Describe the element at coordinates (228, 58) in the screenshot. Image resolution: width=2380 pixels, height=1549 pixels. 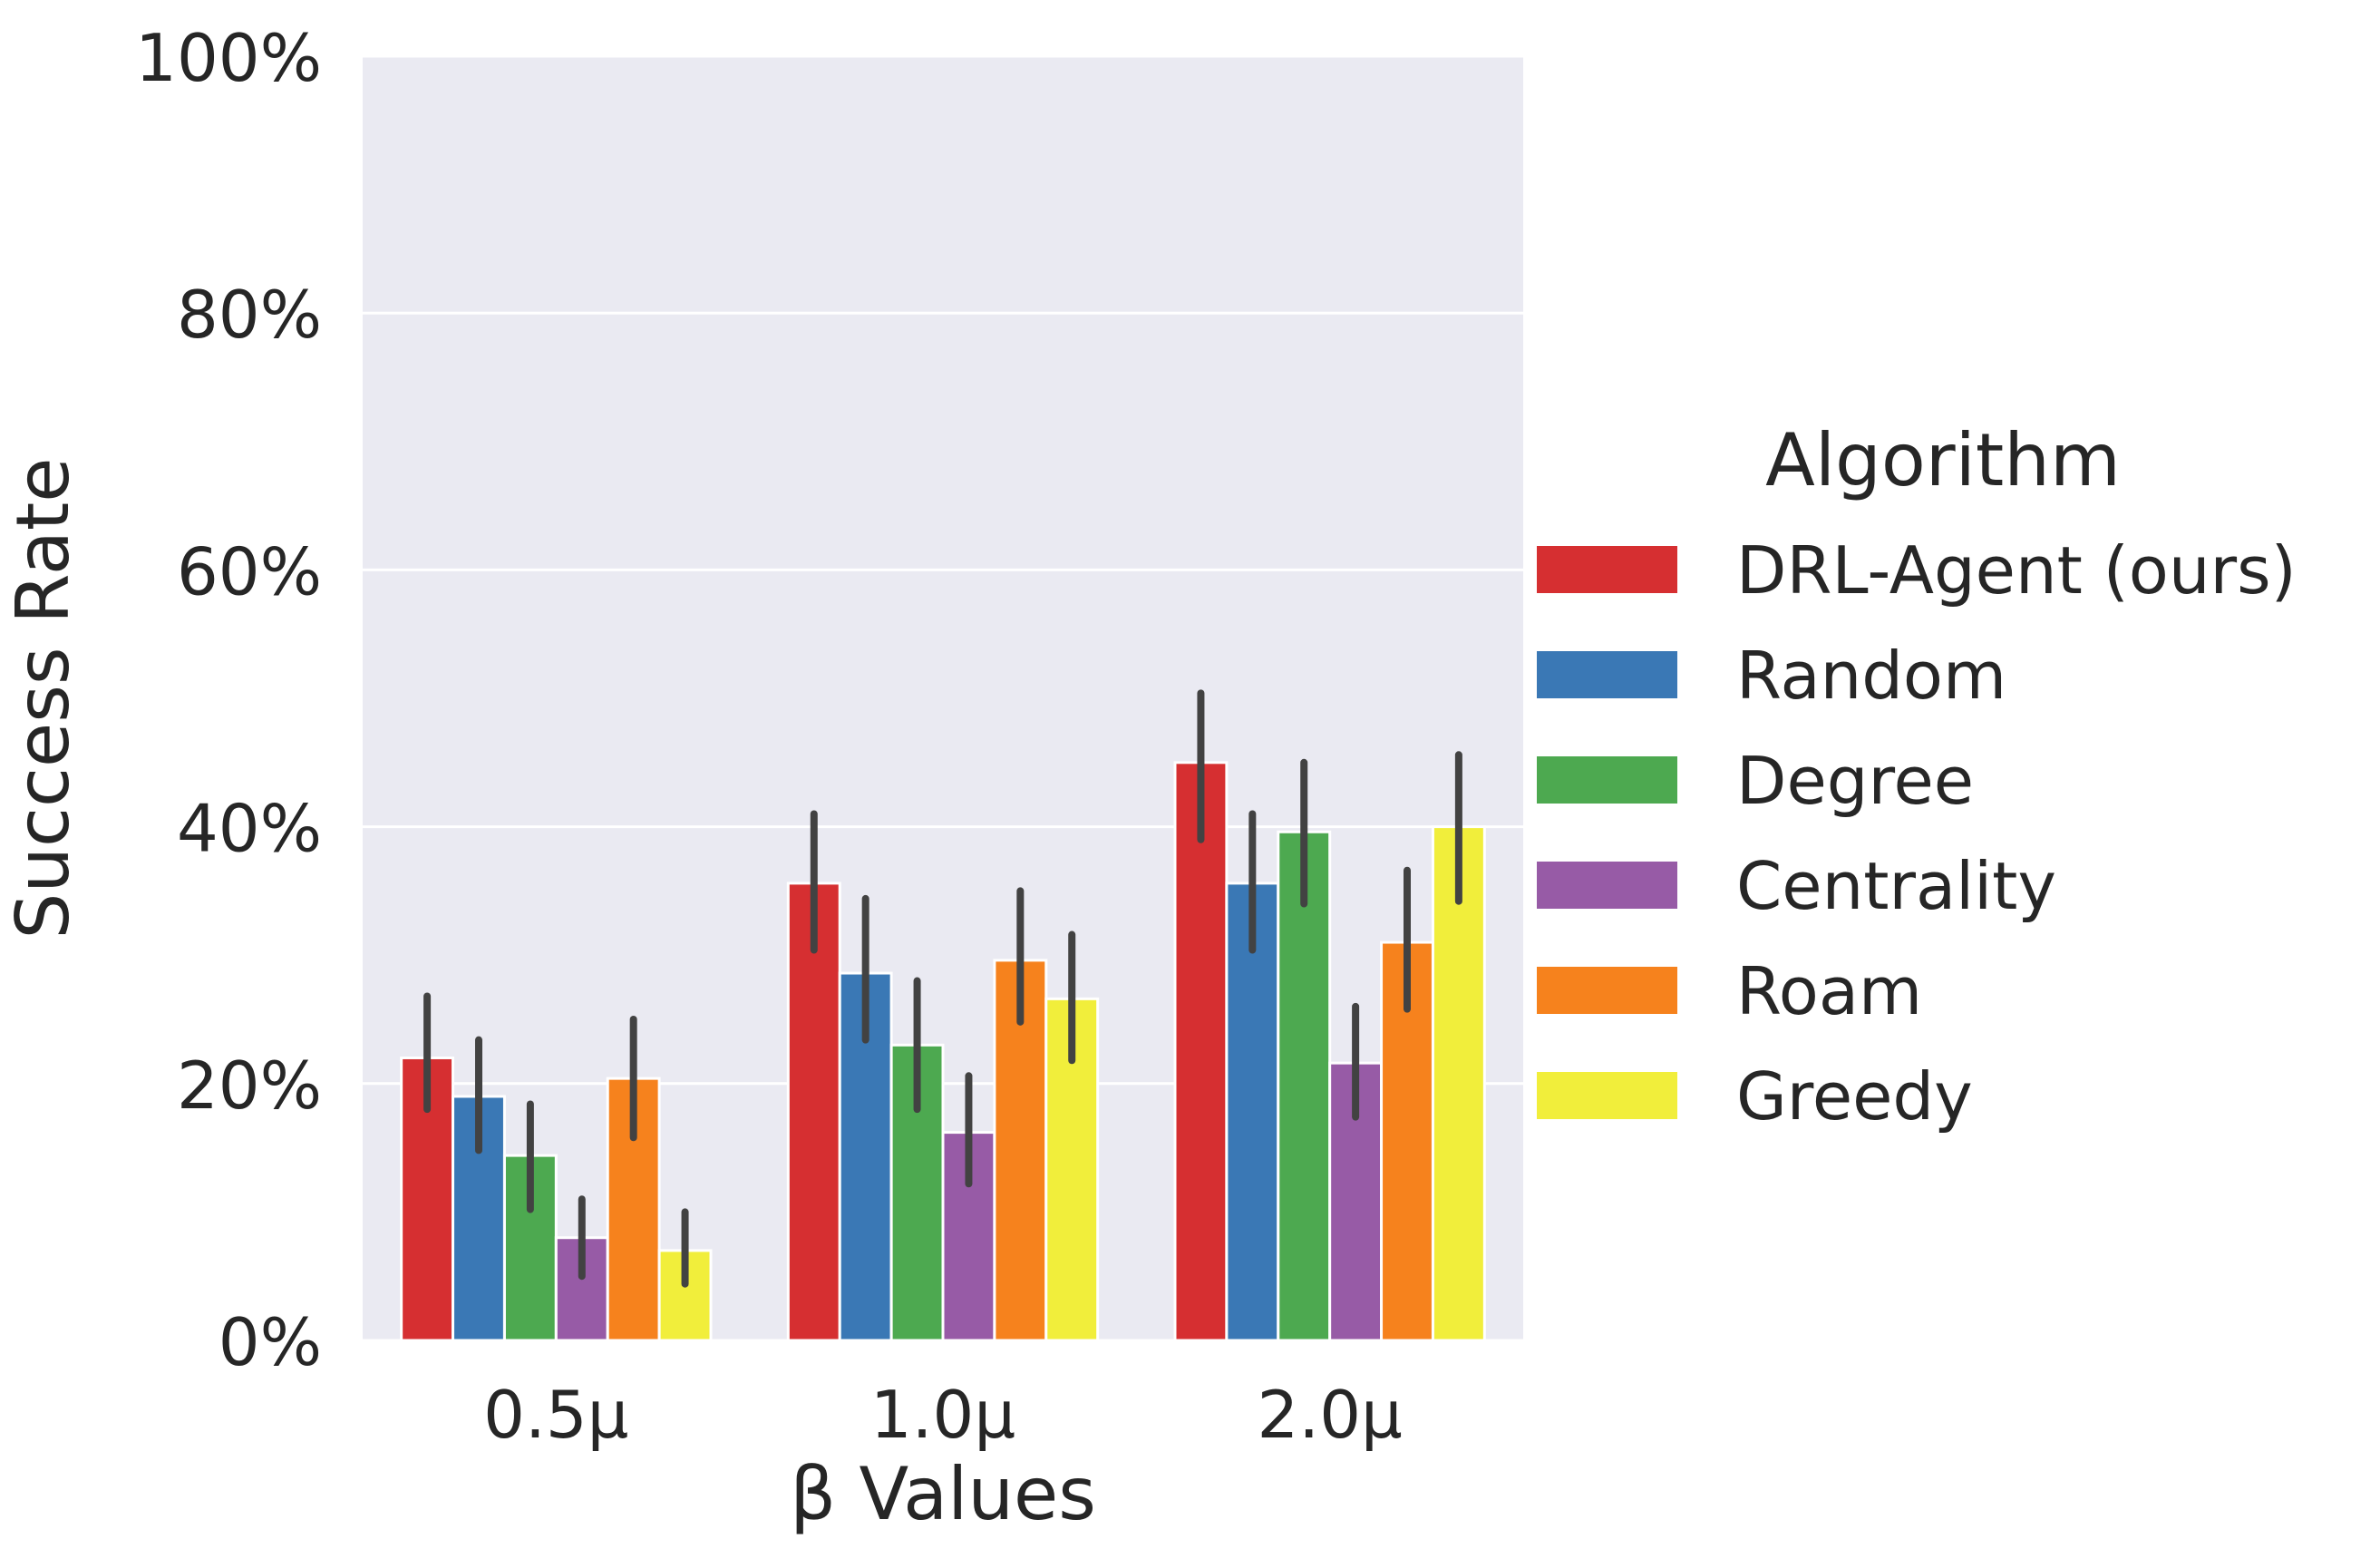
I see `y-tick-label: 100%` at that location.